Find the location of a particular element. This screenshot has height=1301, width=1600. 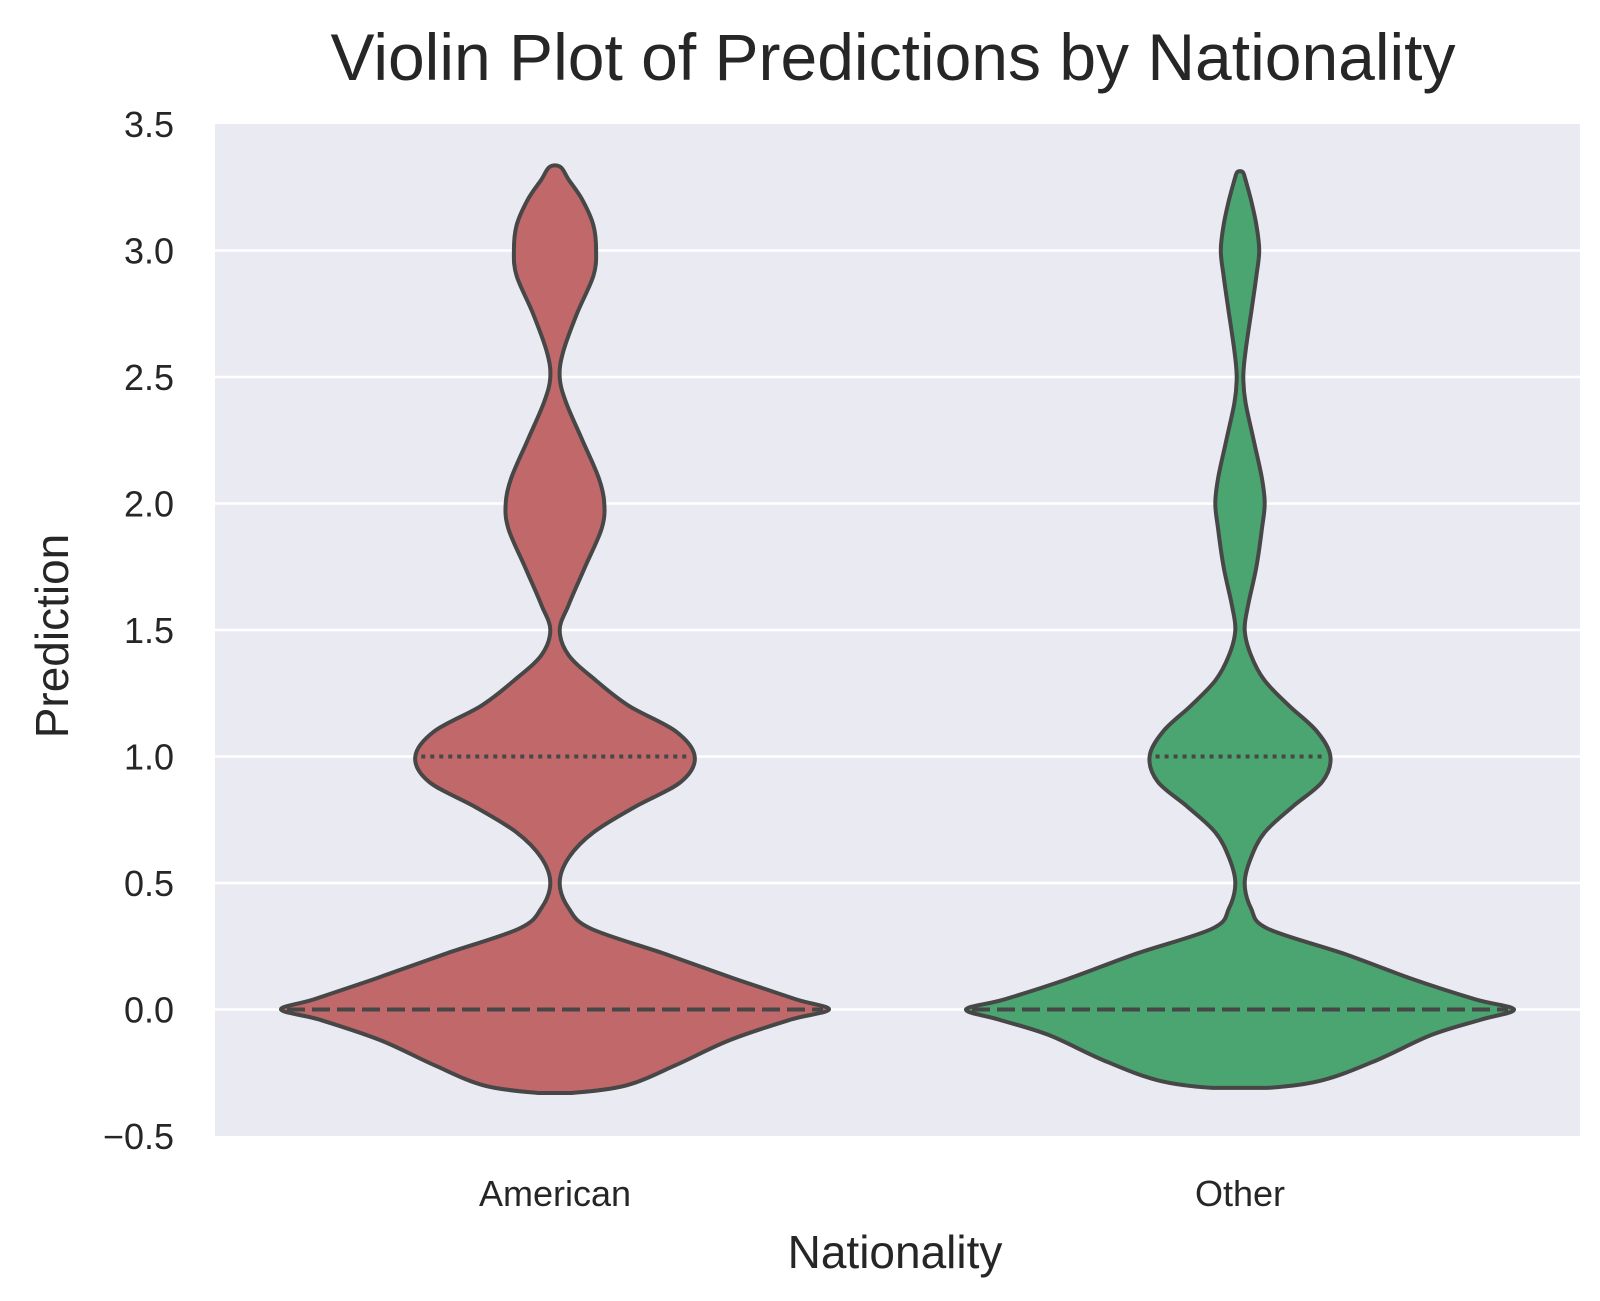

y-tick-label: 0.0 is located at coordinates (149, 1010).